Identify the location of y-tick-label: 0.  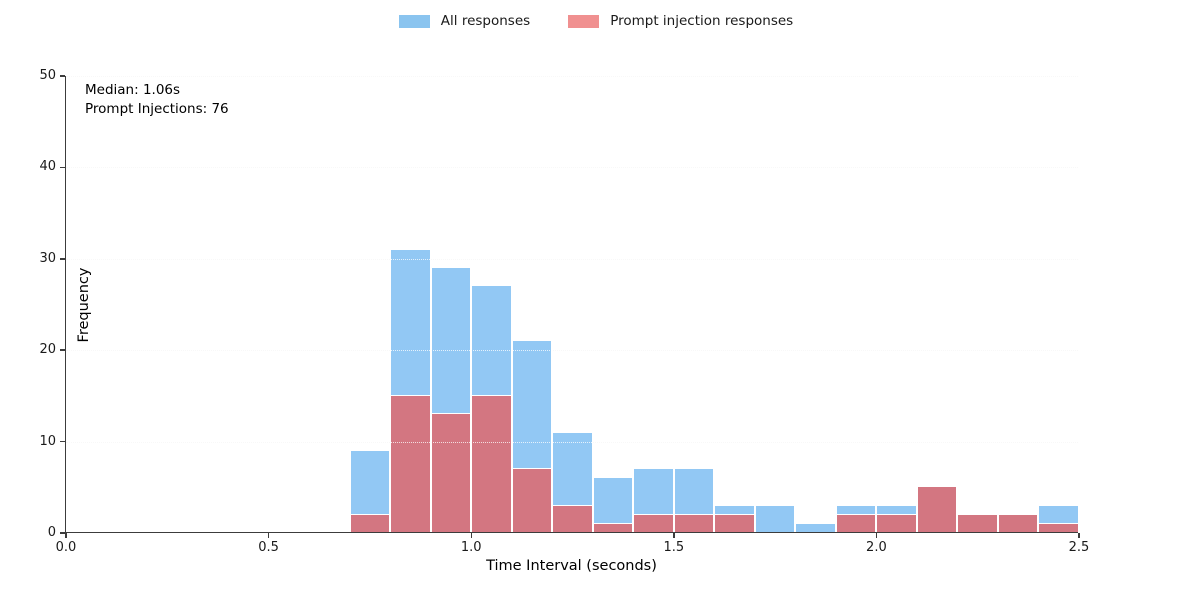
(51, 532).